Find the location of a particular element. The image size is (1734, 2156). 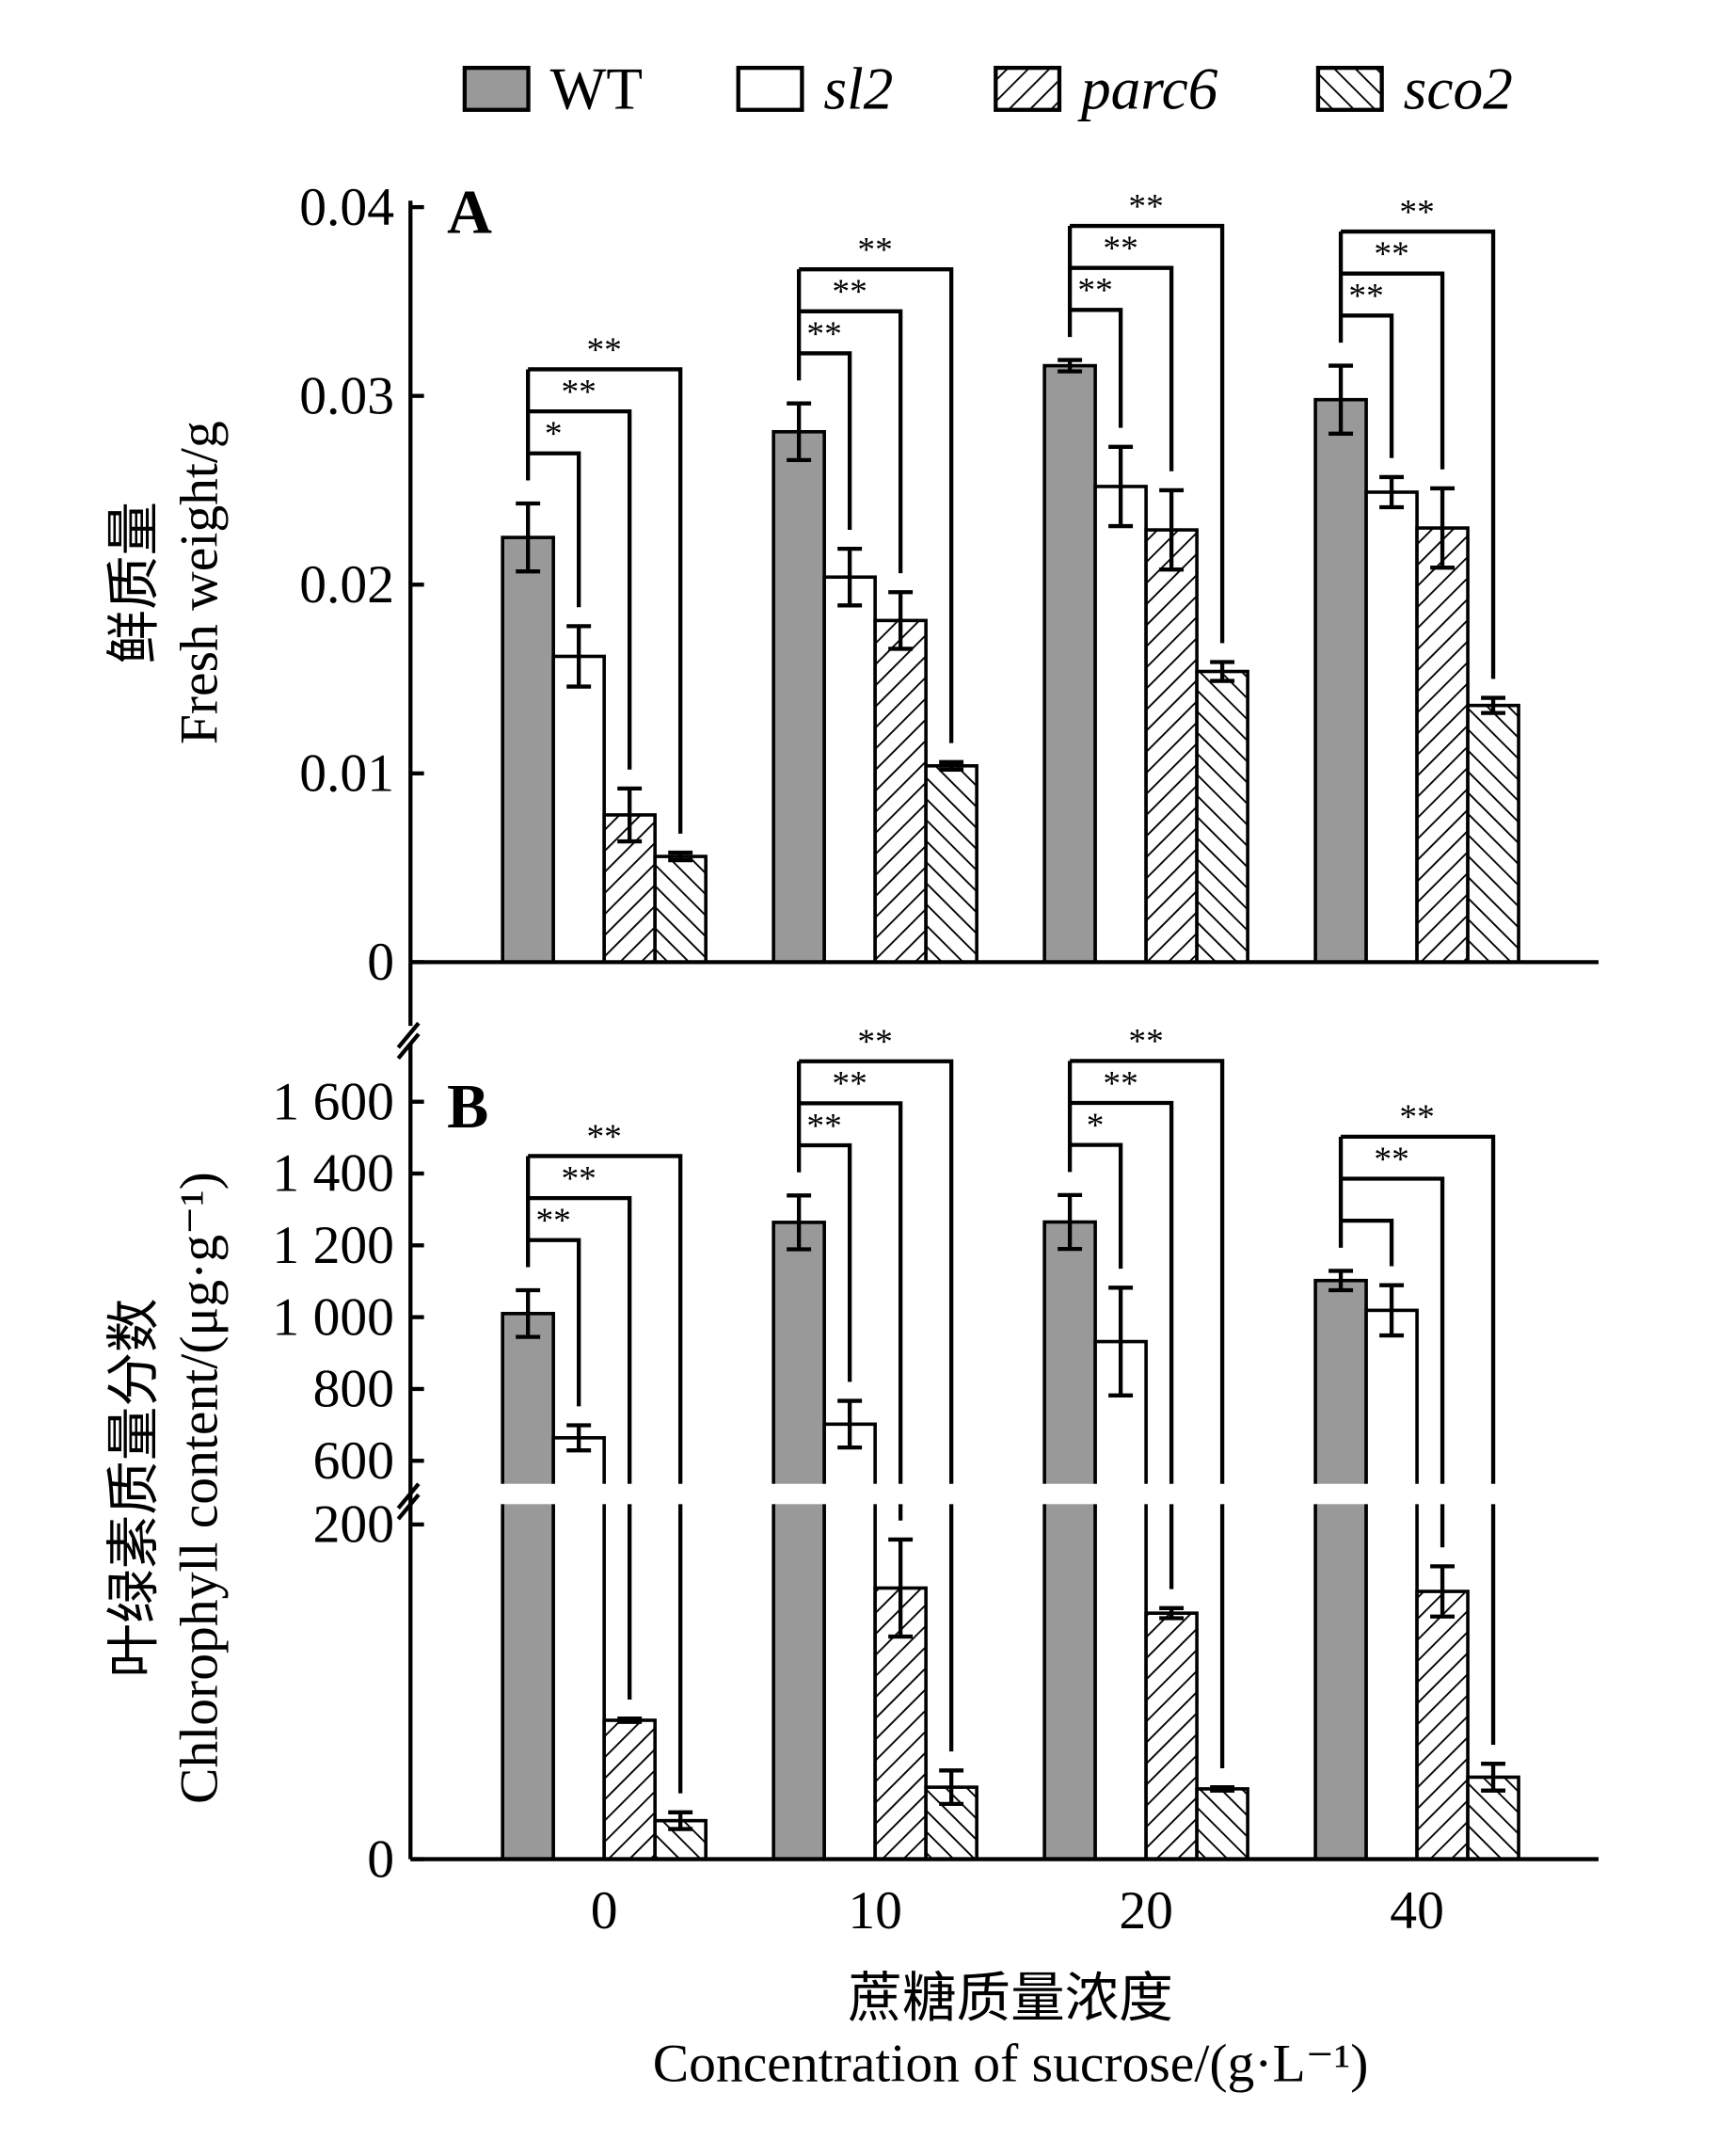

y-tick-label: 800 is located at coordinates (353, 1389).